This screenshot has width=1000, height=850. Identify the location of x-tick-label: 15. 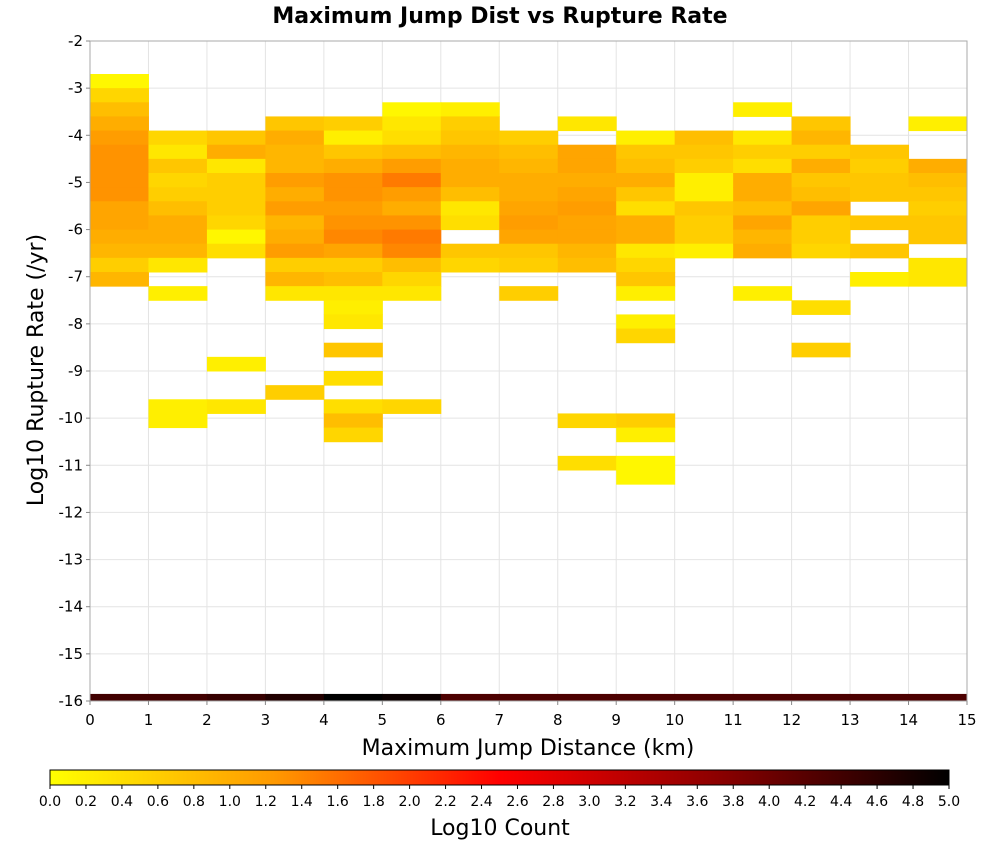
(966, 720).